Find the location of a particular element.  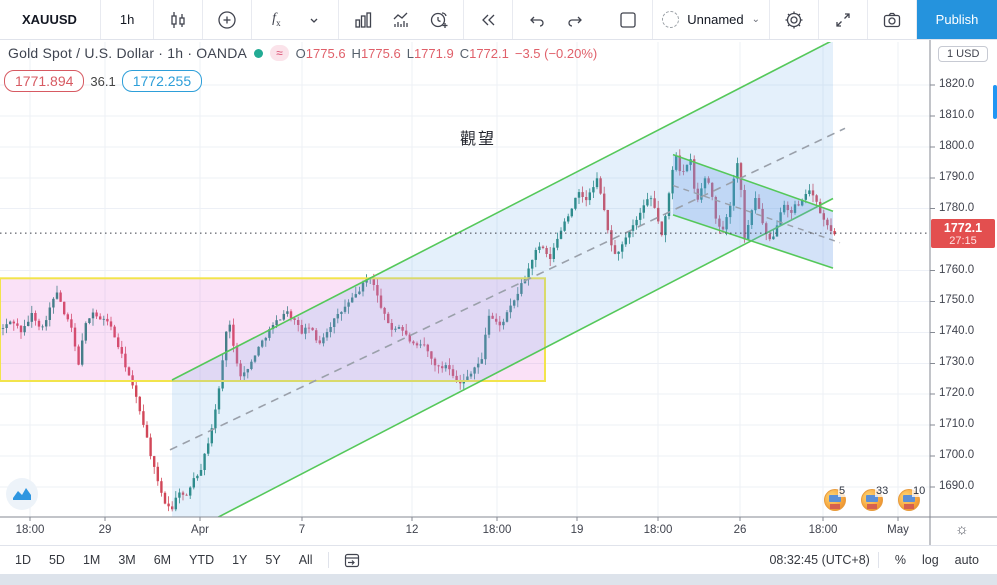

layout-icon is located at coordinates (628, 20).